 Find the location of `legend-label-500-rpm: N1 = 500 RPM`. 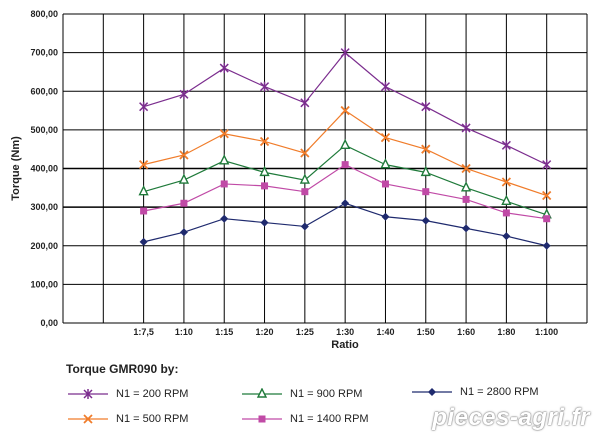

legend-label-500-rpm: N1 = 500 RPM is located at coordinates (152, 419).